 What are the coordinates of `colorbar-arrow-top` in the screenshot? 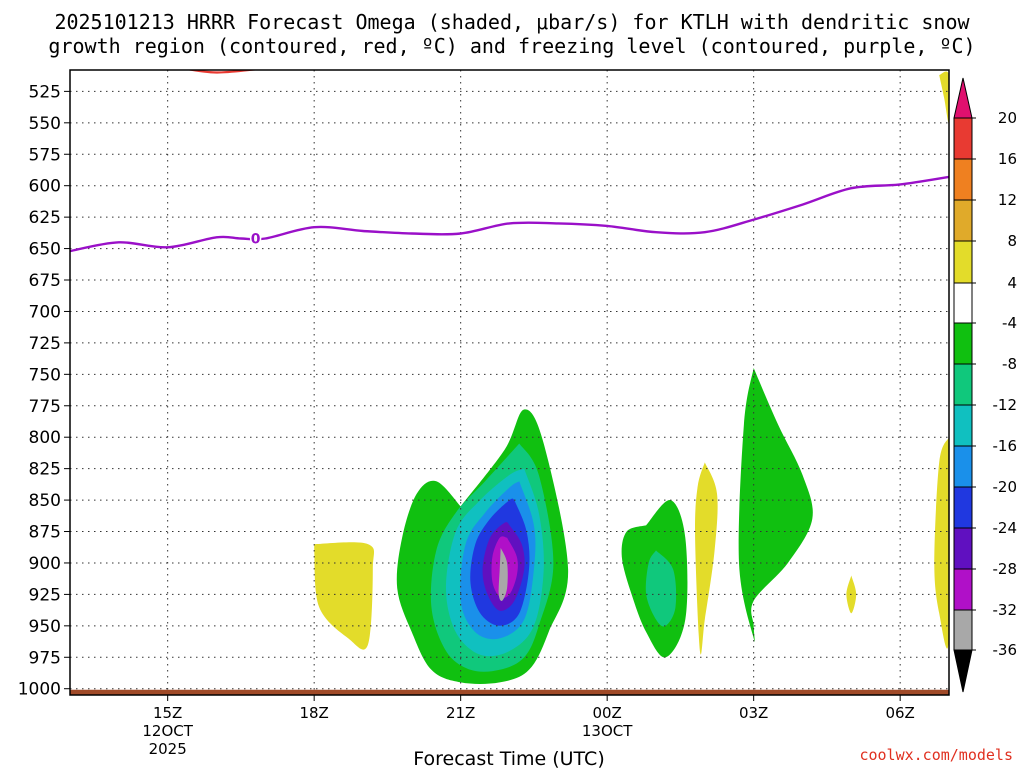 It's located at (963, 98).